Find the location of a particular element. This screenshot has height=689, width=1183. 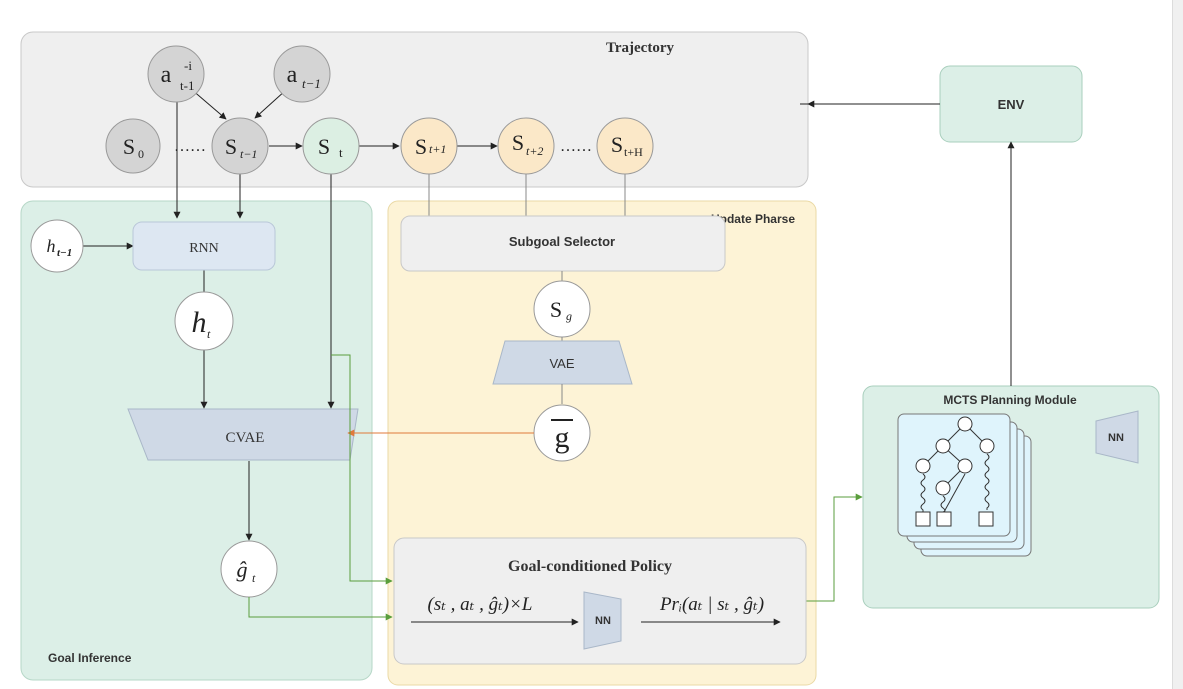

trajectory-label: Trajectory is located at coordinates (640, 48).